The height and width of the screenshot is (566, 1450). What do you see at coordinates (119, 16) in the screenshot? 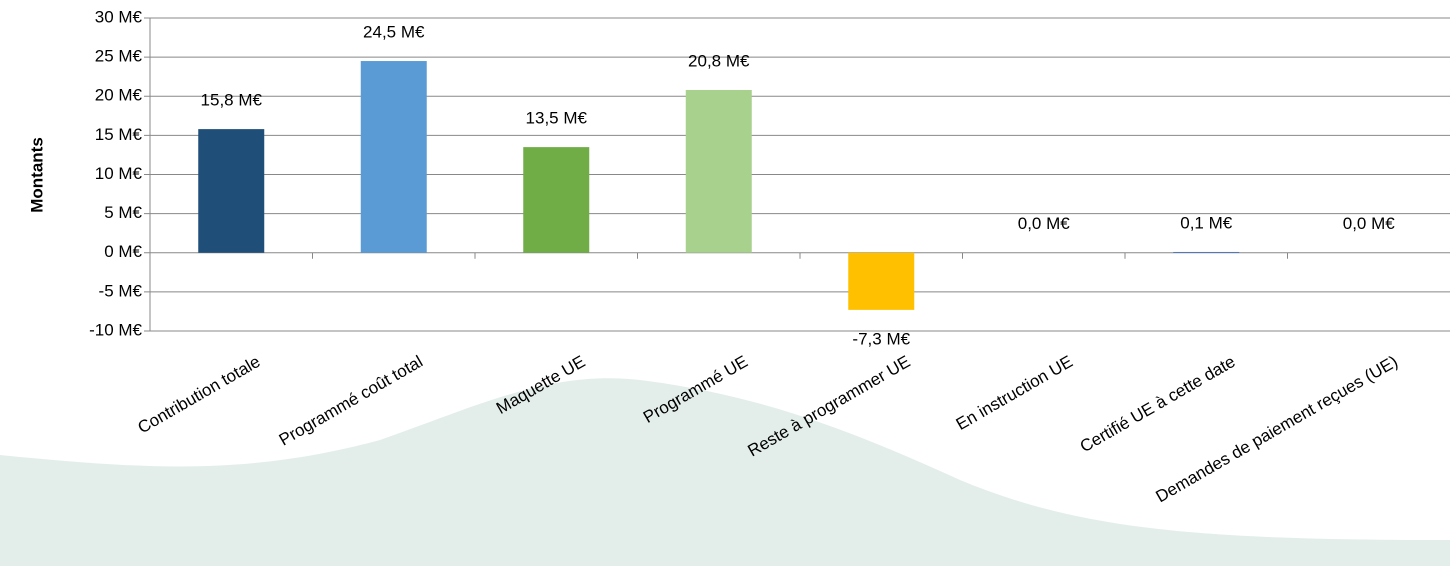
I see `y-tick-label: 30 M€` at bounding box center [119, 16].